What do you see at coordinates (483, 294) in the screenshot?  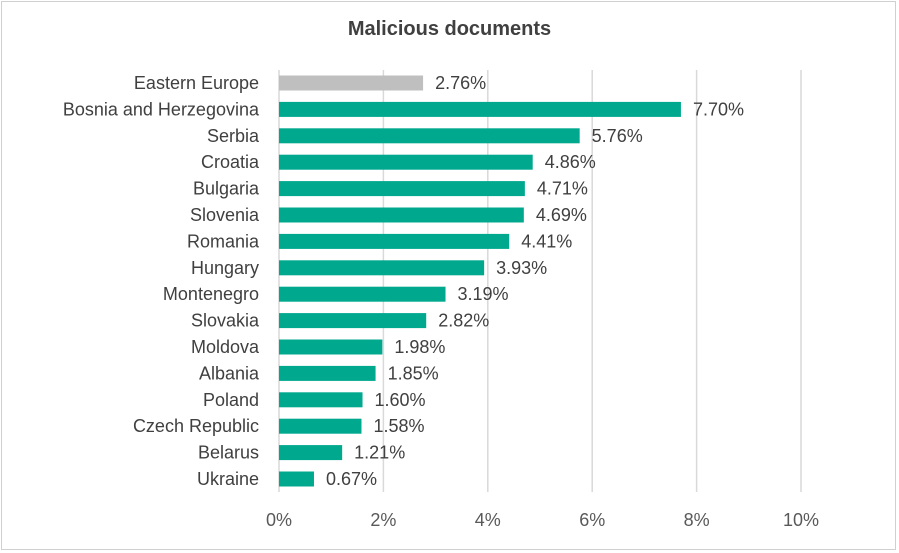 I see `value-label: 3.19%` at bounding box center [483, 294].